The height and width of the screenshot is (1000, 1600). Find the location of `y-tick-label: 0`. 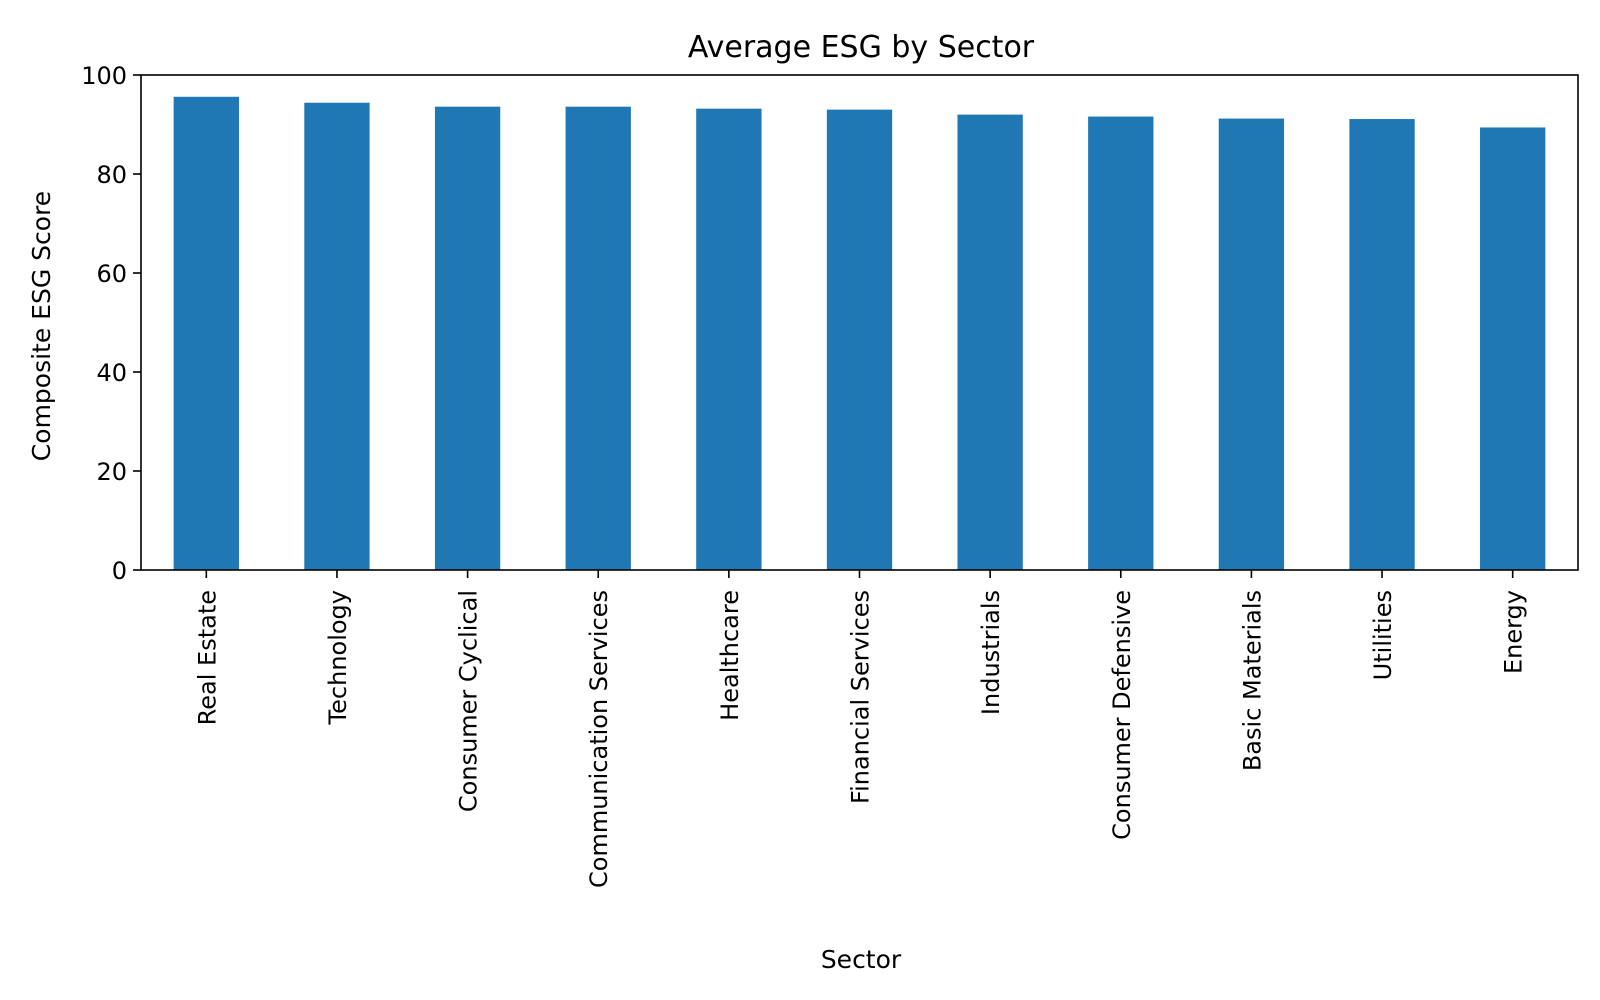

y-tick-label: 0 is located at coordinates (119, 571).